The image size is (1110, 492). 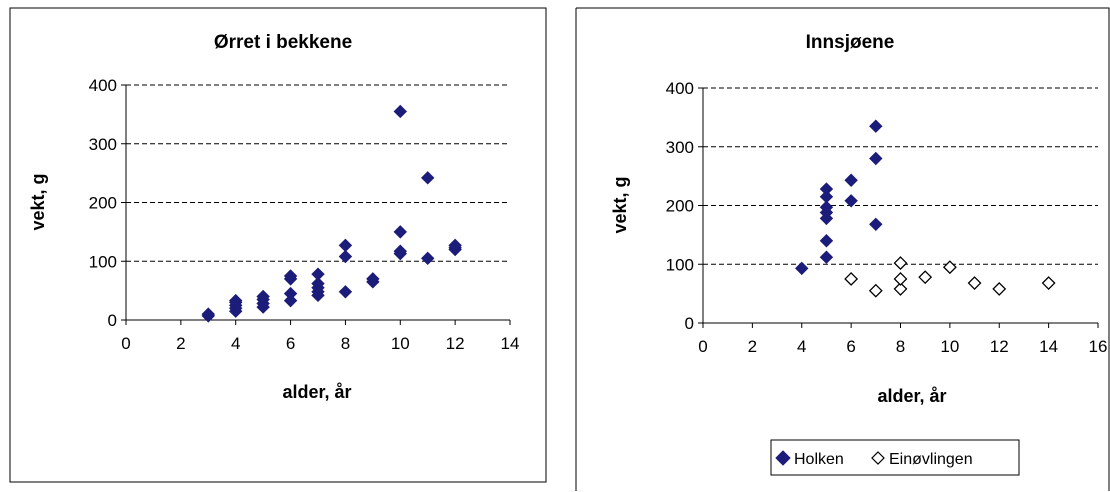 I want to click on chart-left-title: Ørret i bekkene, so click(x=283, y=42).